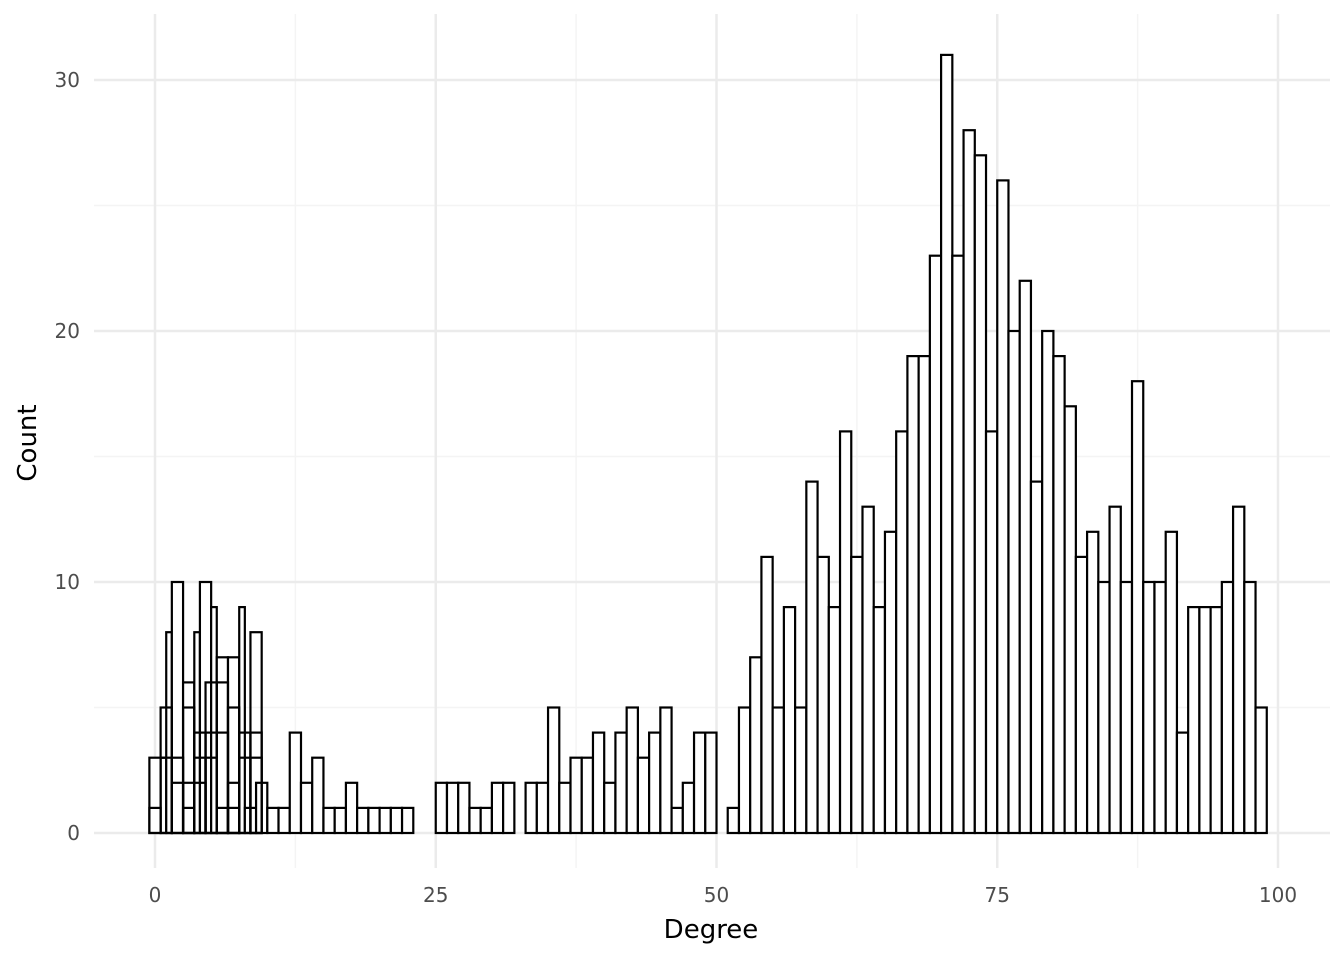 This screenshot has height=960, width=1344. Describe the element at coordinates (256, 733) in the screenshot. I see `overlay-bar` at that location.